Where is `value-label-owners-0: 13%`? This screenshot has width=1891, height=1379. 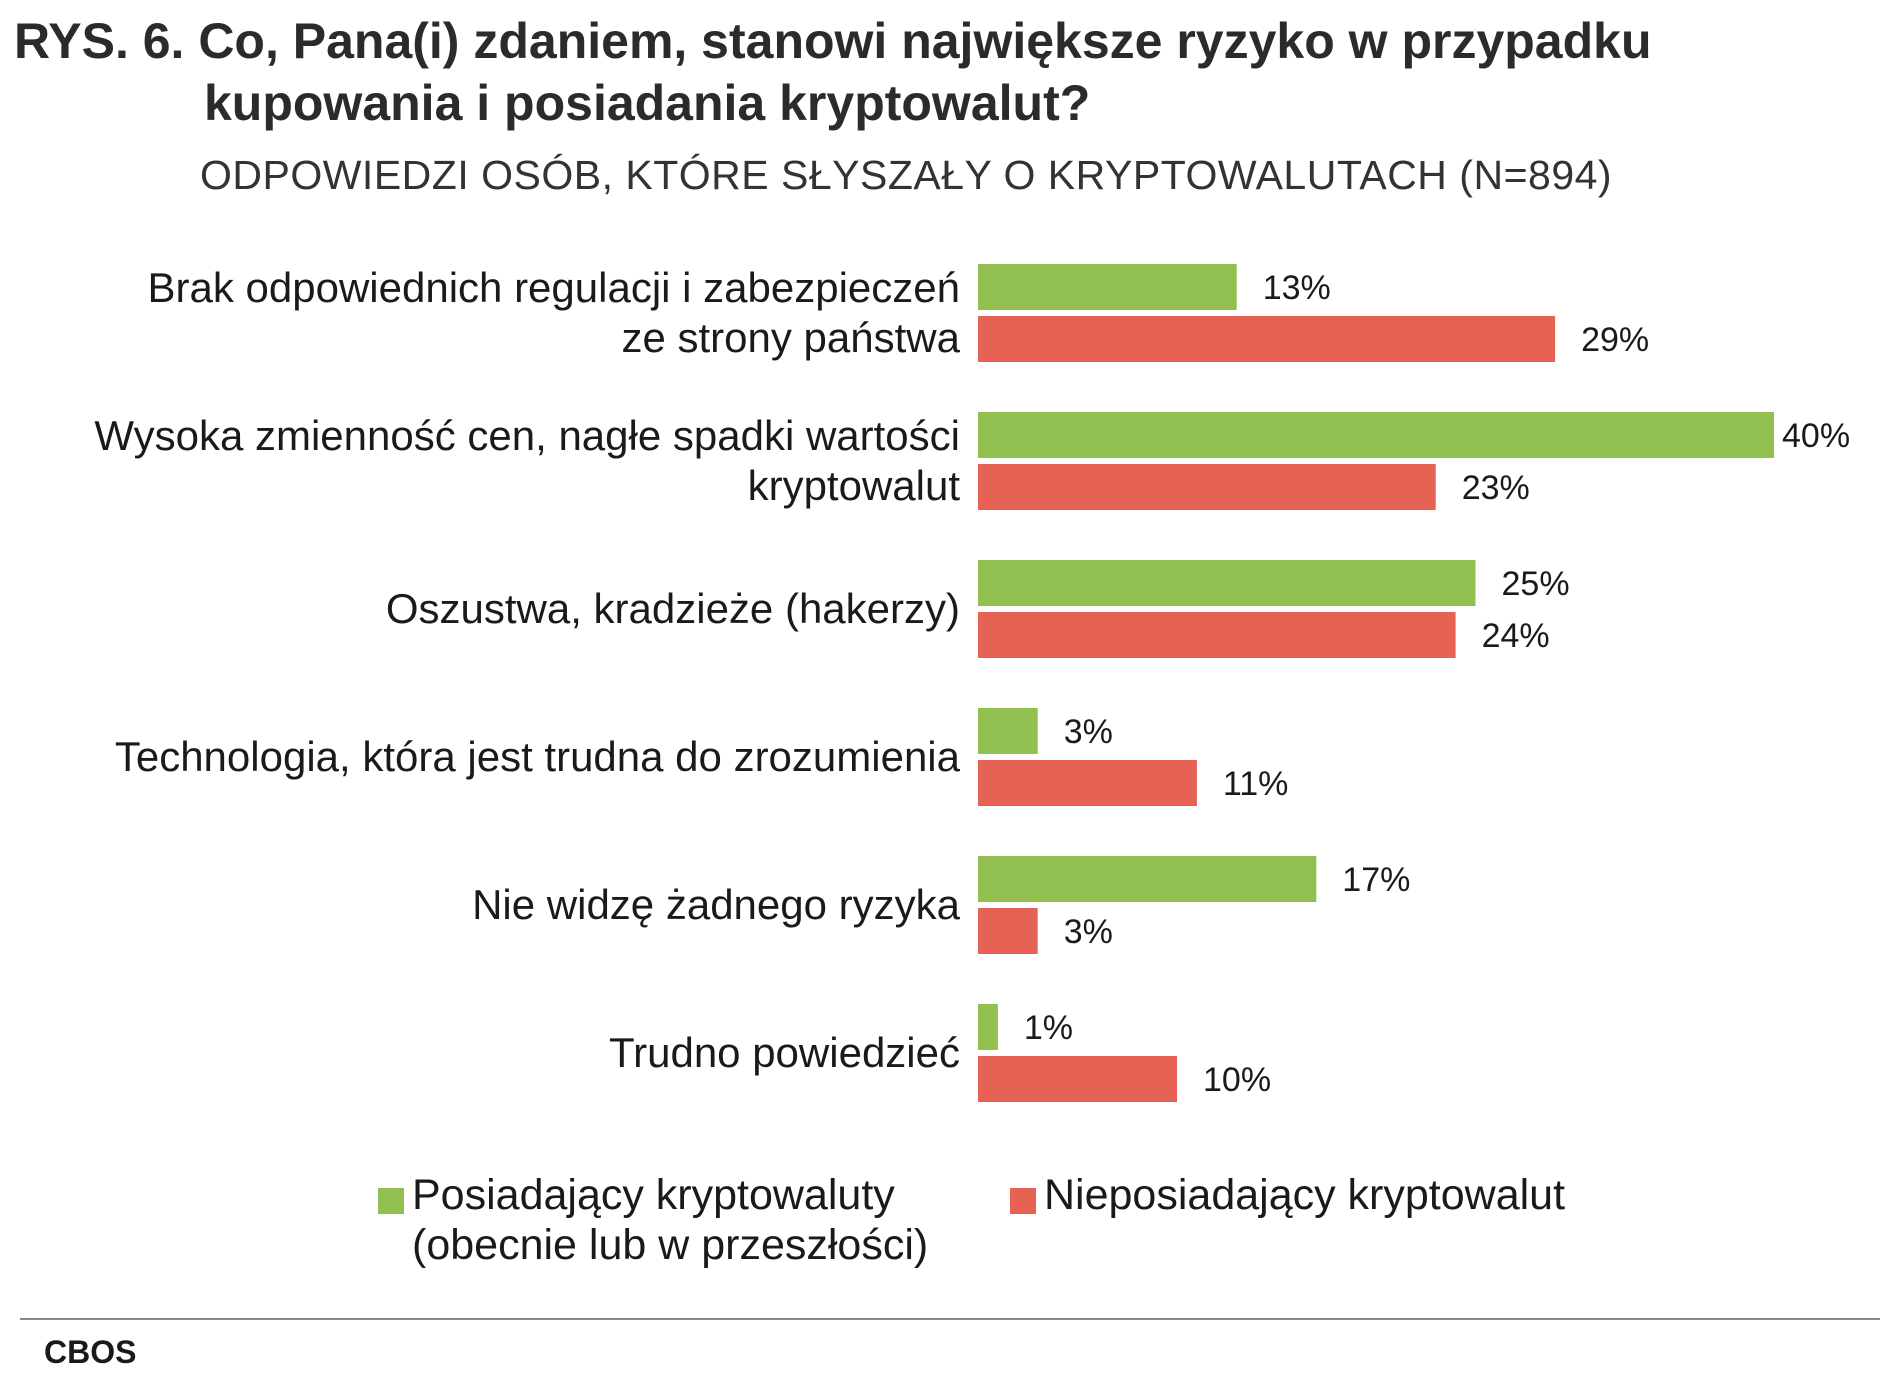
value-label-owners-0: 13% is located at coordinates (1297, 288).